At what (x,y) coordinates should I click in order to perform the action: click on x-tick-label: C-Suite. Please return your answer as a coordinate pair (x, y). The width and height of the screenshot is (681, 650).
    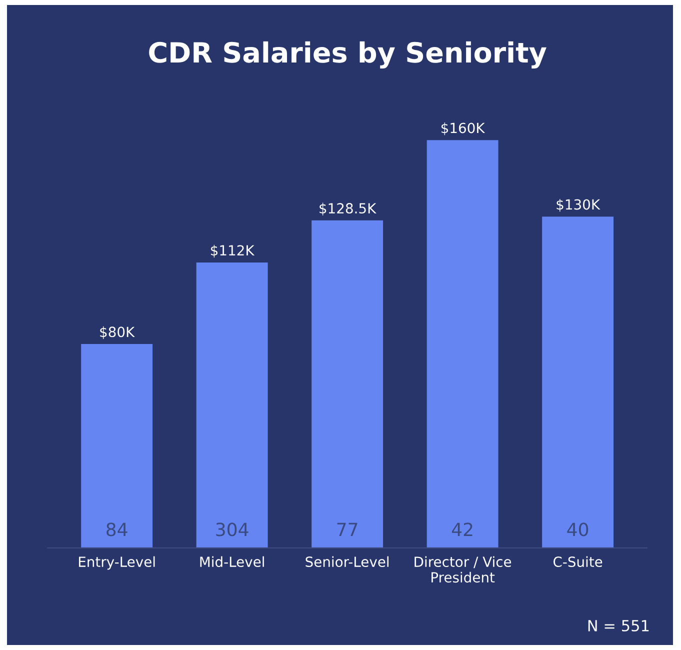
    Looking at the image, I should click on (577, 562).